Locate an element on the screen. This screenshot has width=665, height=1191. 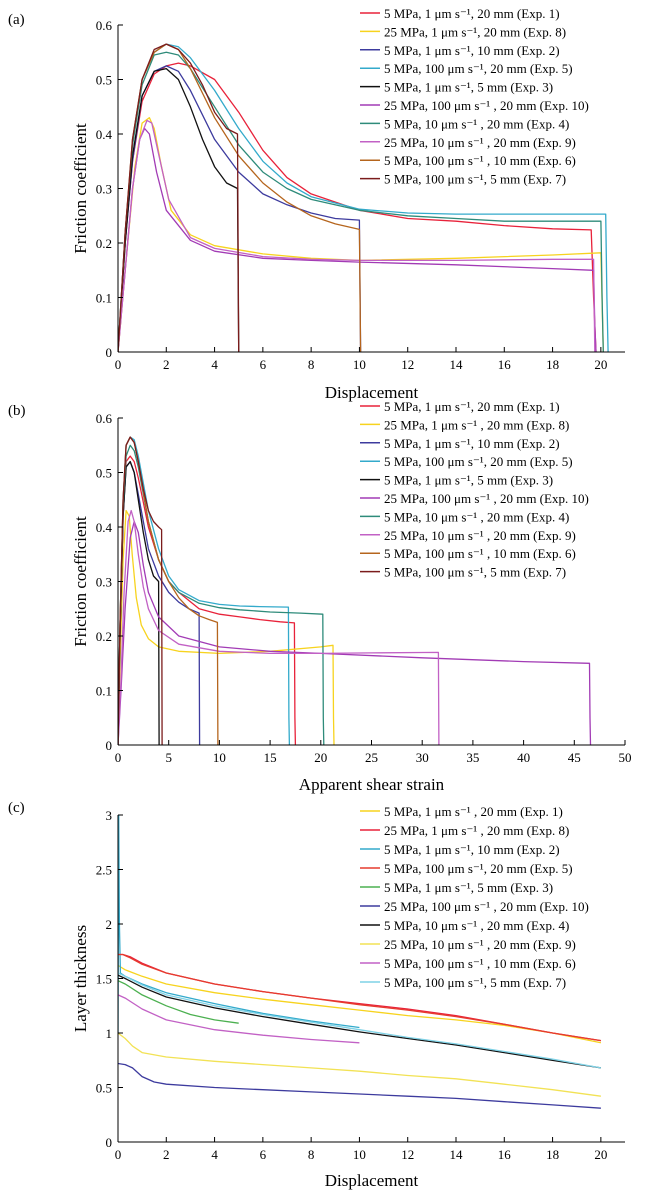
y-tick-label: 2 is located at coordinates (109, 924).